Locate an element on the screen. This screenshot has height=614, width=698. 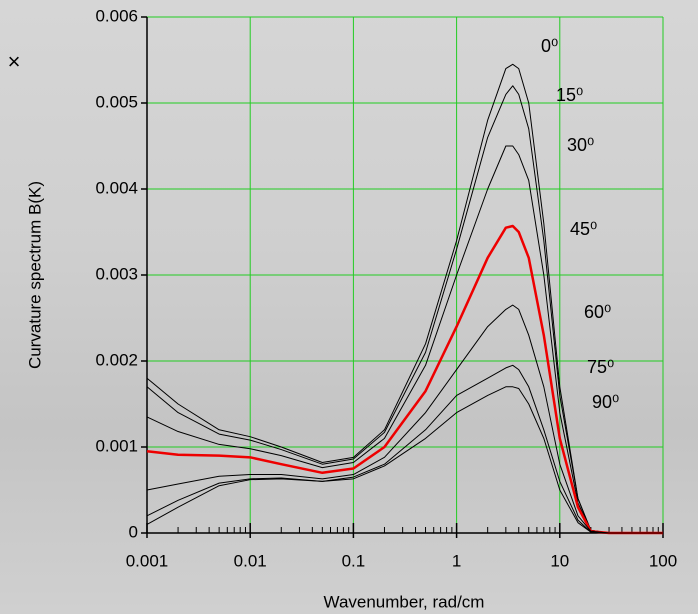
series-label: 75⁰ is located at coordinates (600, 367).